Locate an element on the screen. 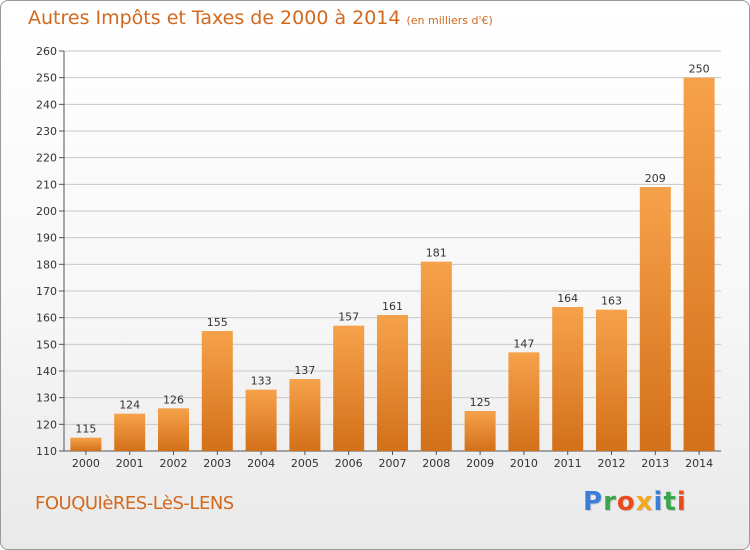 The width and height of the screenshot is (750, 550). x-tick-label: 2012 is located at coordinates (612, 463).